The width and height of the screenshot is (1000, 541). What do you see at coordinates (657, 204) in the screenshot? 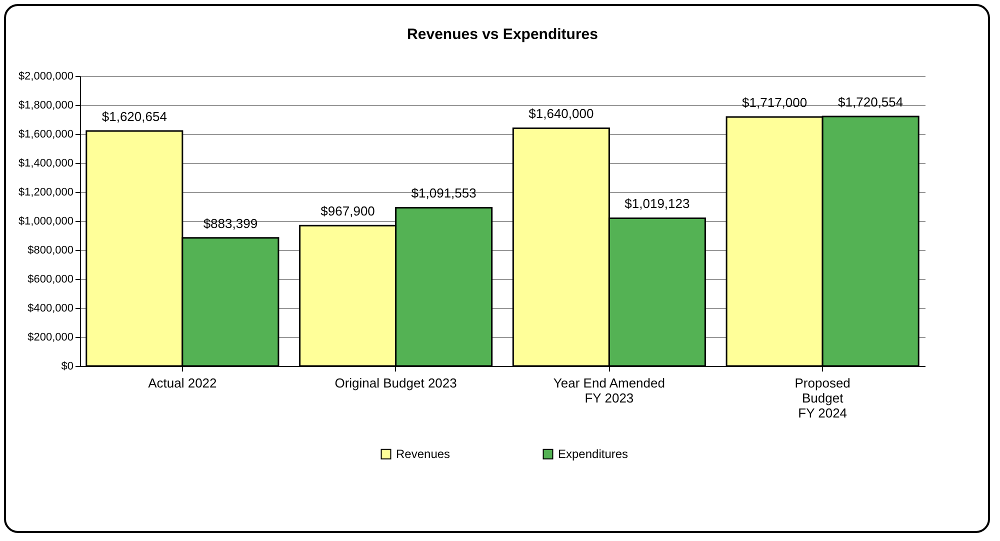
I see `data-label: $1,019,123` at bounding box center [657, 204].